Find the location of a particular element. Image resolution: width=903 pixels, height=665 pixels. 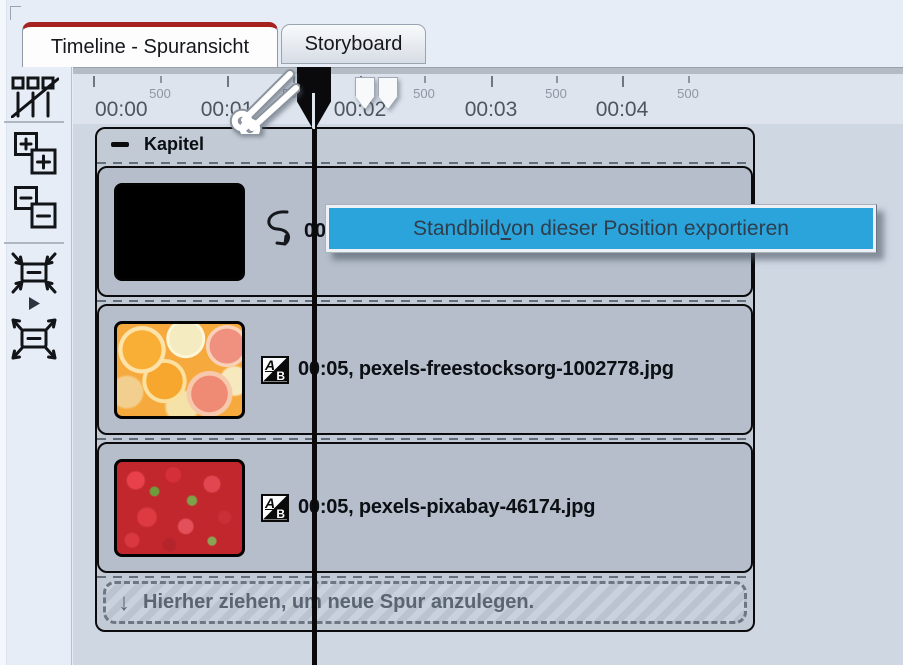

toolbar-separator-line is located at coordinates (71, 365).